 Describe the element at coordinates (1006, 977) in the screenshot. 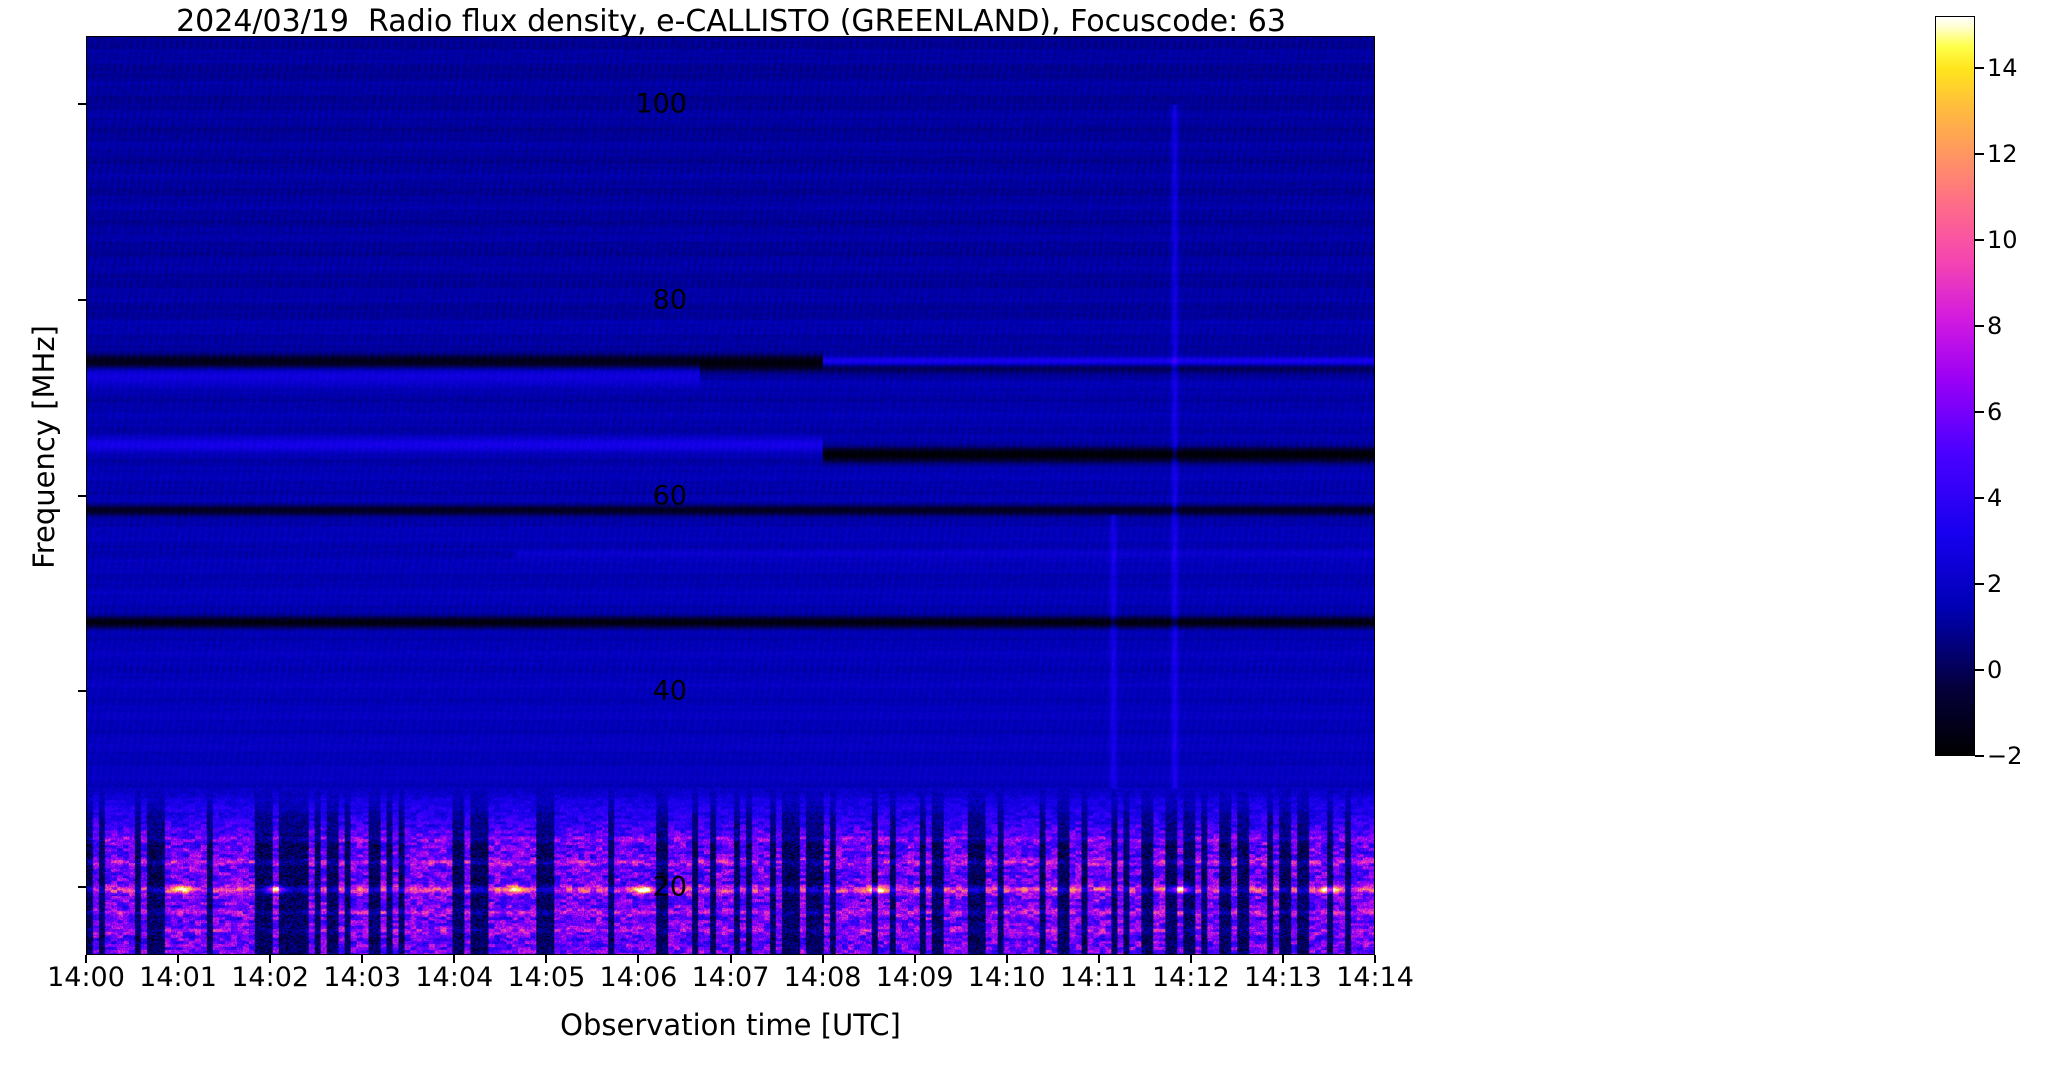

I see `x-tick-label: 14:10` at that location.